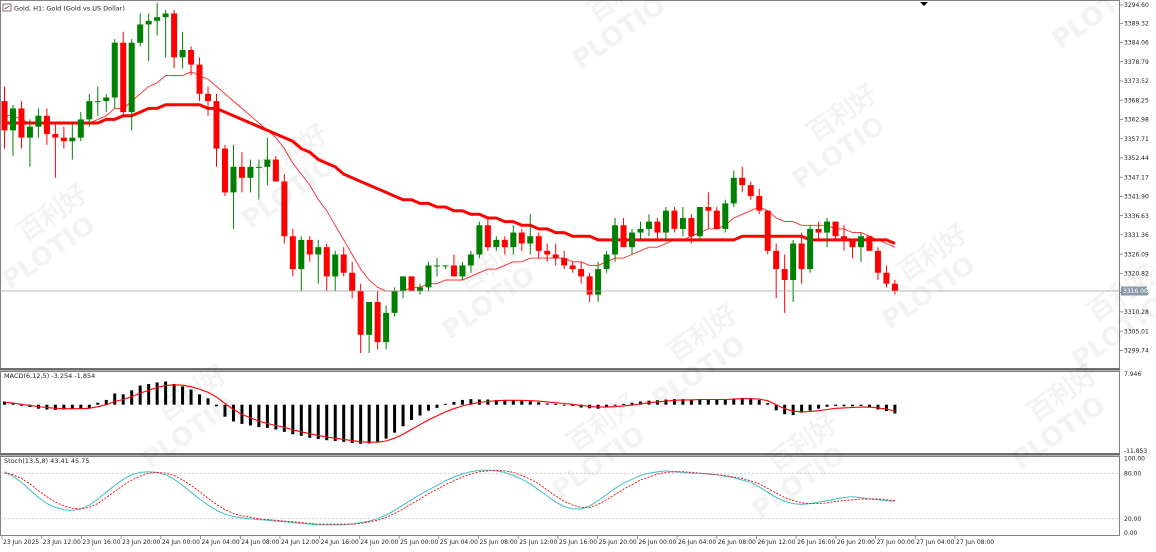 This screenshot has height=552, width=1156. Describe the element at coordinates (260, 542) in the screenshot. I see `time-axis-label: 24 Jun 08:00` at that location.